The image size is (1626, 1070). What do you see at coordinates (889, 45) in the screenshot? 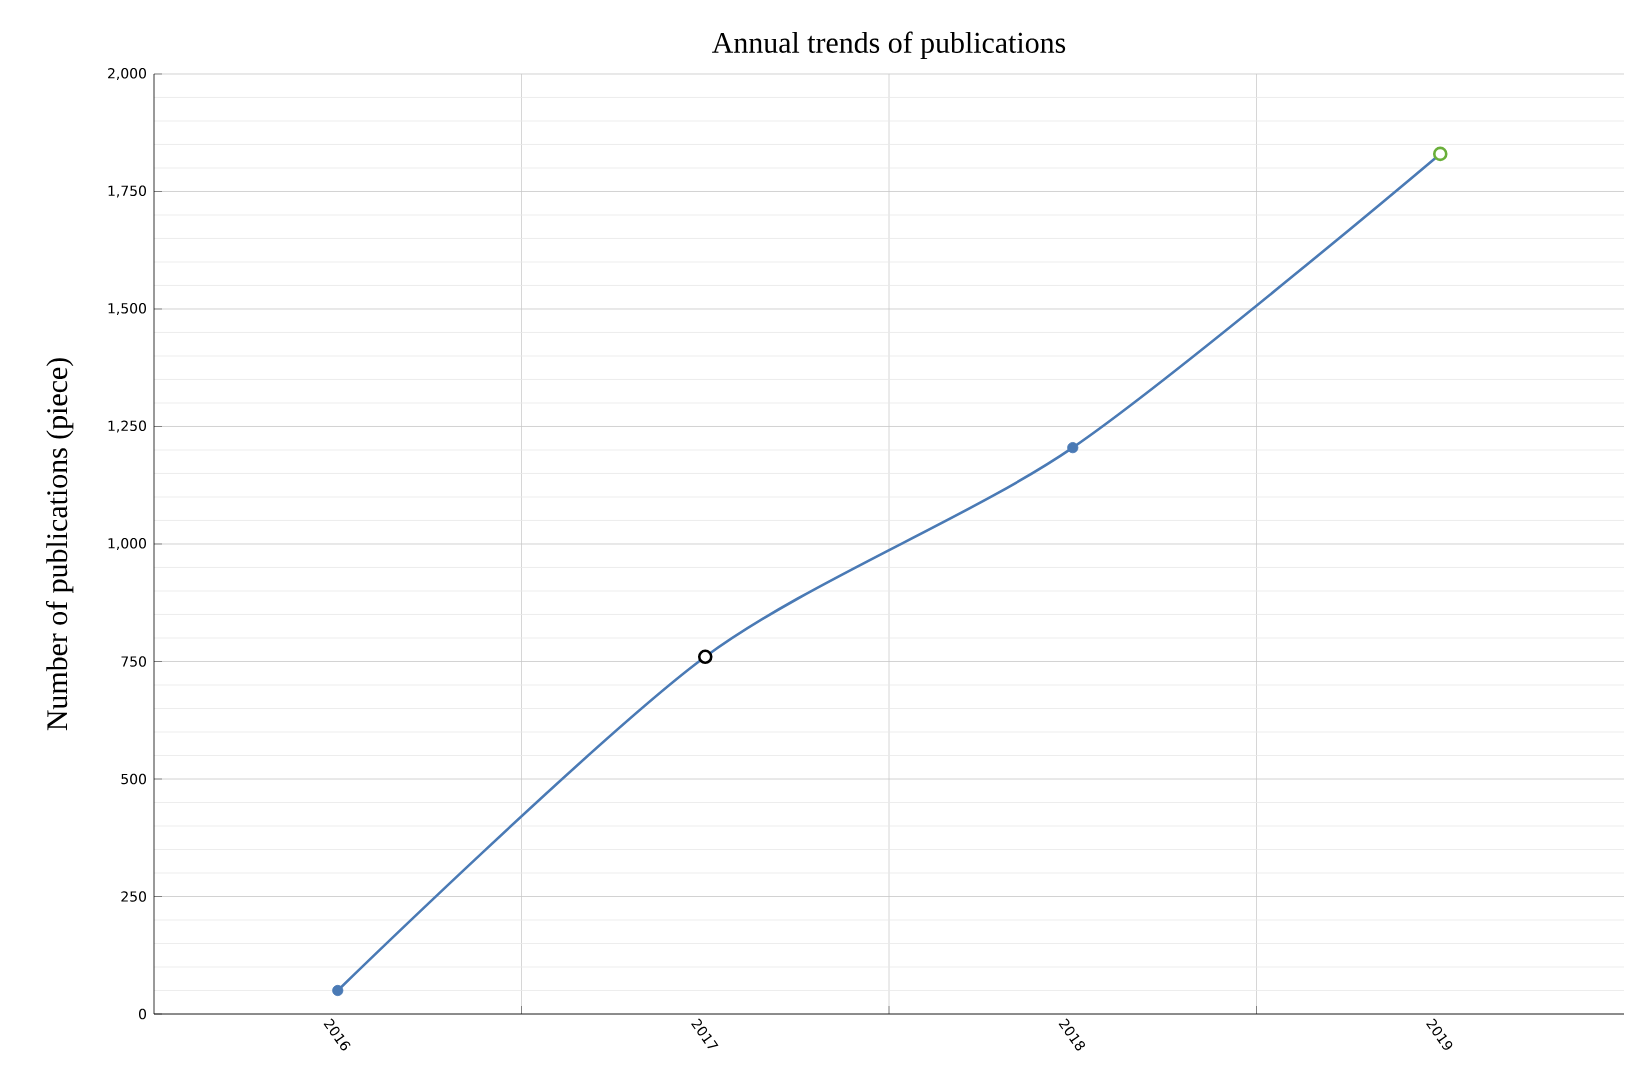
I see `chart-title: Annual trends of publications` at bounding box center [889, 45].